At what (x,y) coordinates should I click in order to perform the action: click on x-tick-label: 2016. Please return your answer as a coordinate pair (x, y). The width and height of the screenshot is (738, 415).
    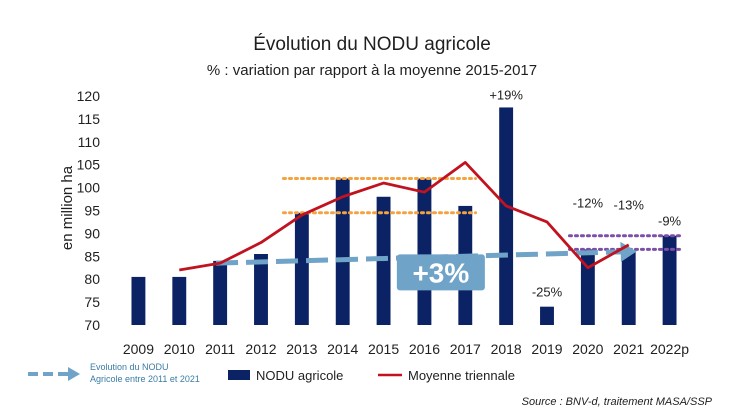
    Looking at the image, I should click on (424, 349).